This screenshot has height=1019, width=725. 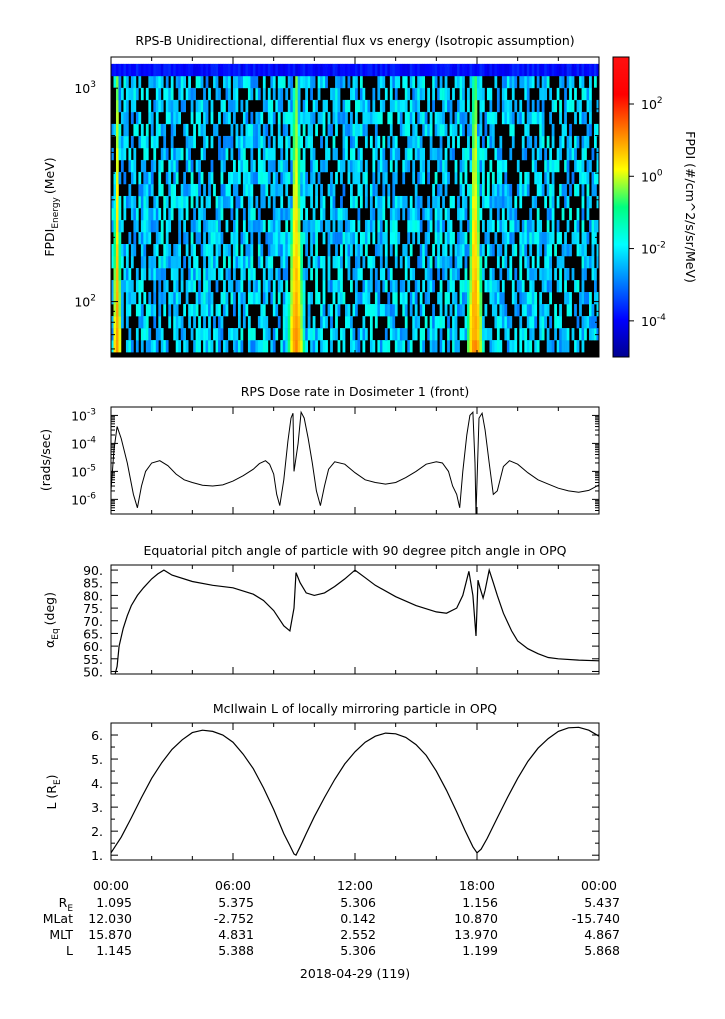 I want to click on ephemeris-row-label-main: R, so click(x=63, y=902).